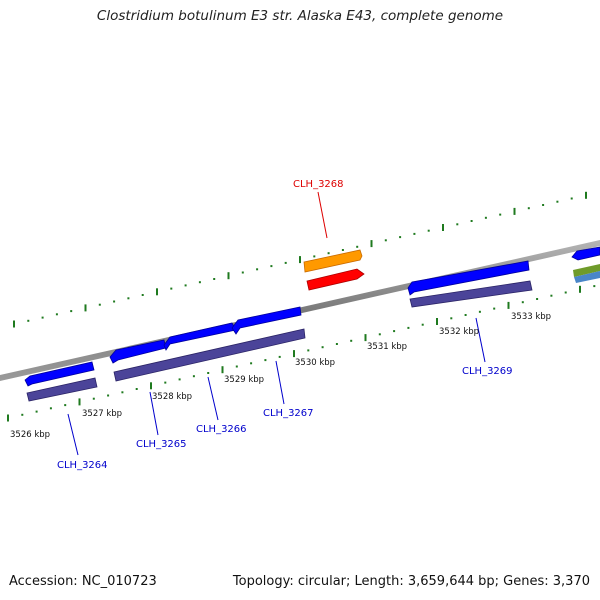 Image resolution: width=600 pixels, height=600 pixels. Describe the element at coordinates (487, 371) in the screenshot. I see `gene-label-clh-3269: CLH_3269` at that location.